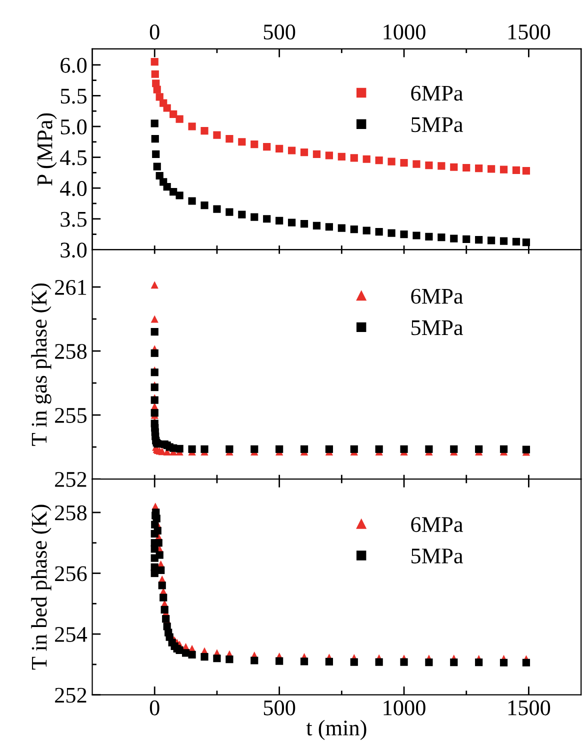  I want to click on x2-tick-label: 1500, so click(529, 32).